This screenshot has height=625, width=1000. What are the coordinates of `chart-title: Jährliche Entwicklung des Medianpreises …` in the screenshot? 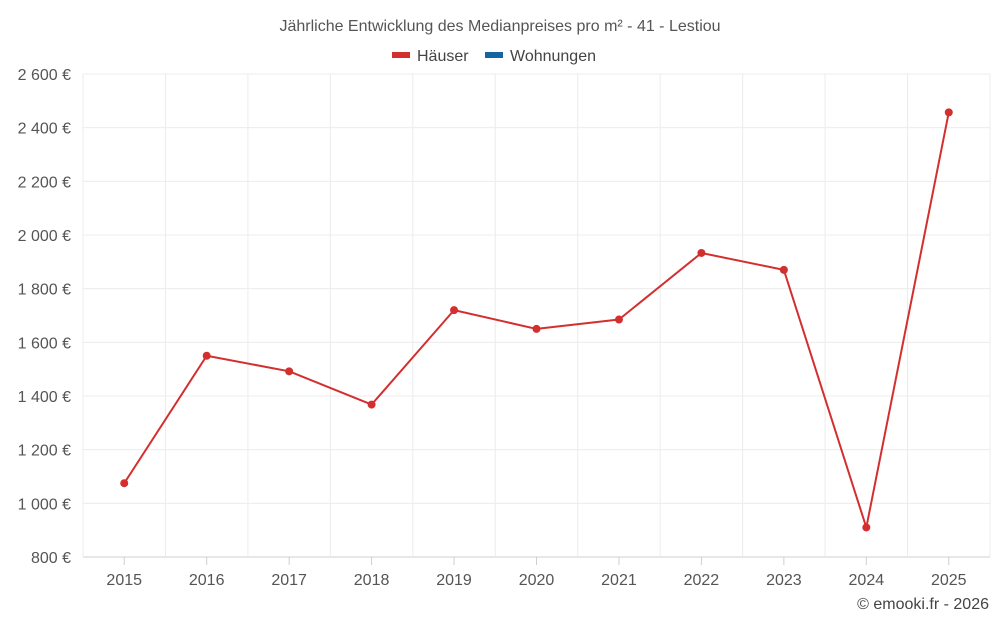 It's located at (499, 26).